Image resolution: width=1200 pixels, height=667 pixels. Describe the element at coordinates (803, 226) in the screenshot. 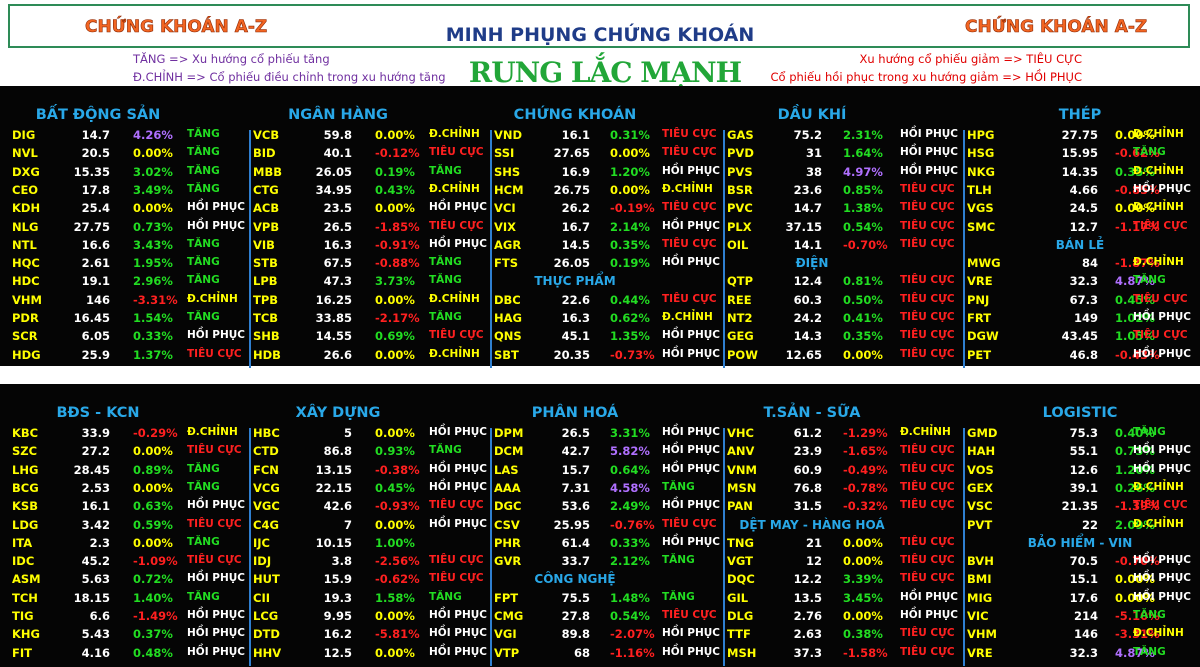

I see `price: 37.15` at that location.